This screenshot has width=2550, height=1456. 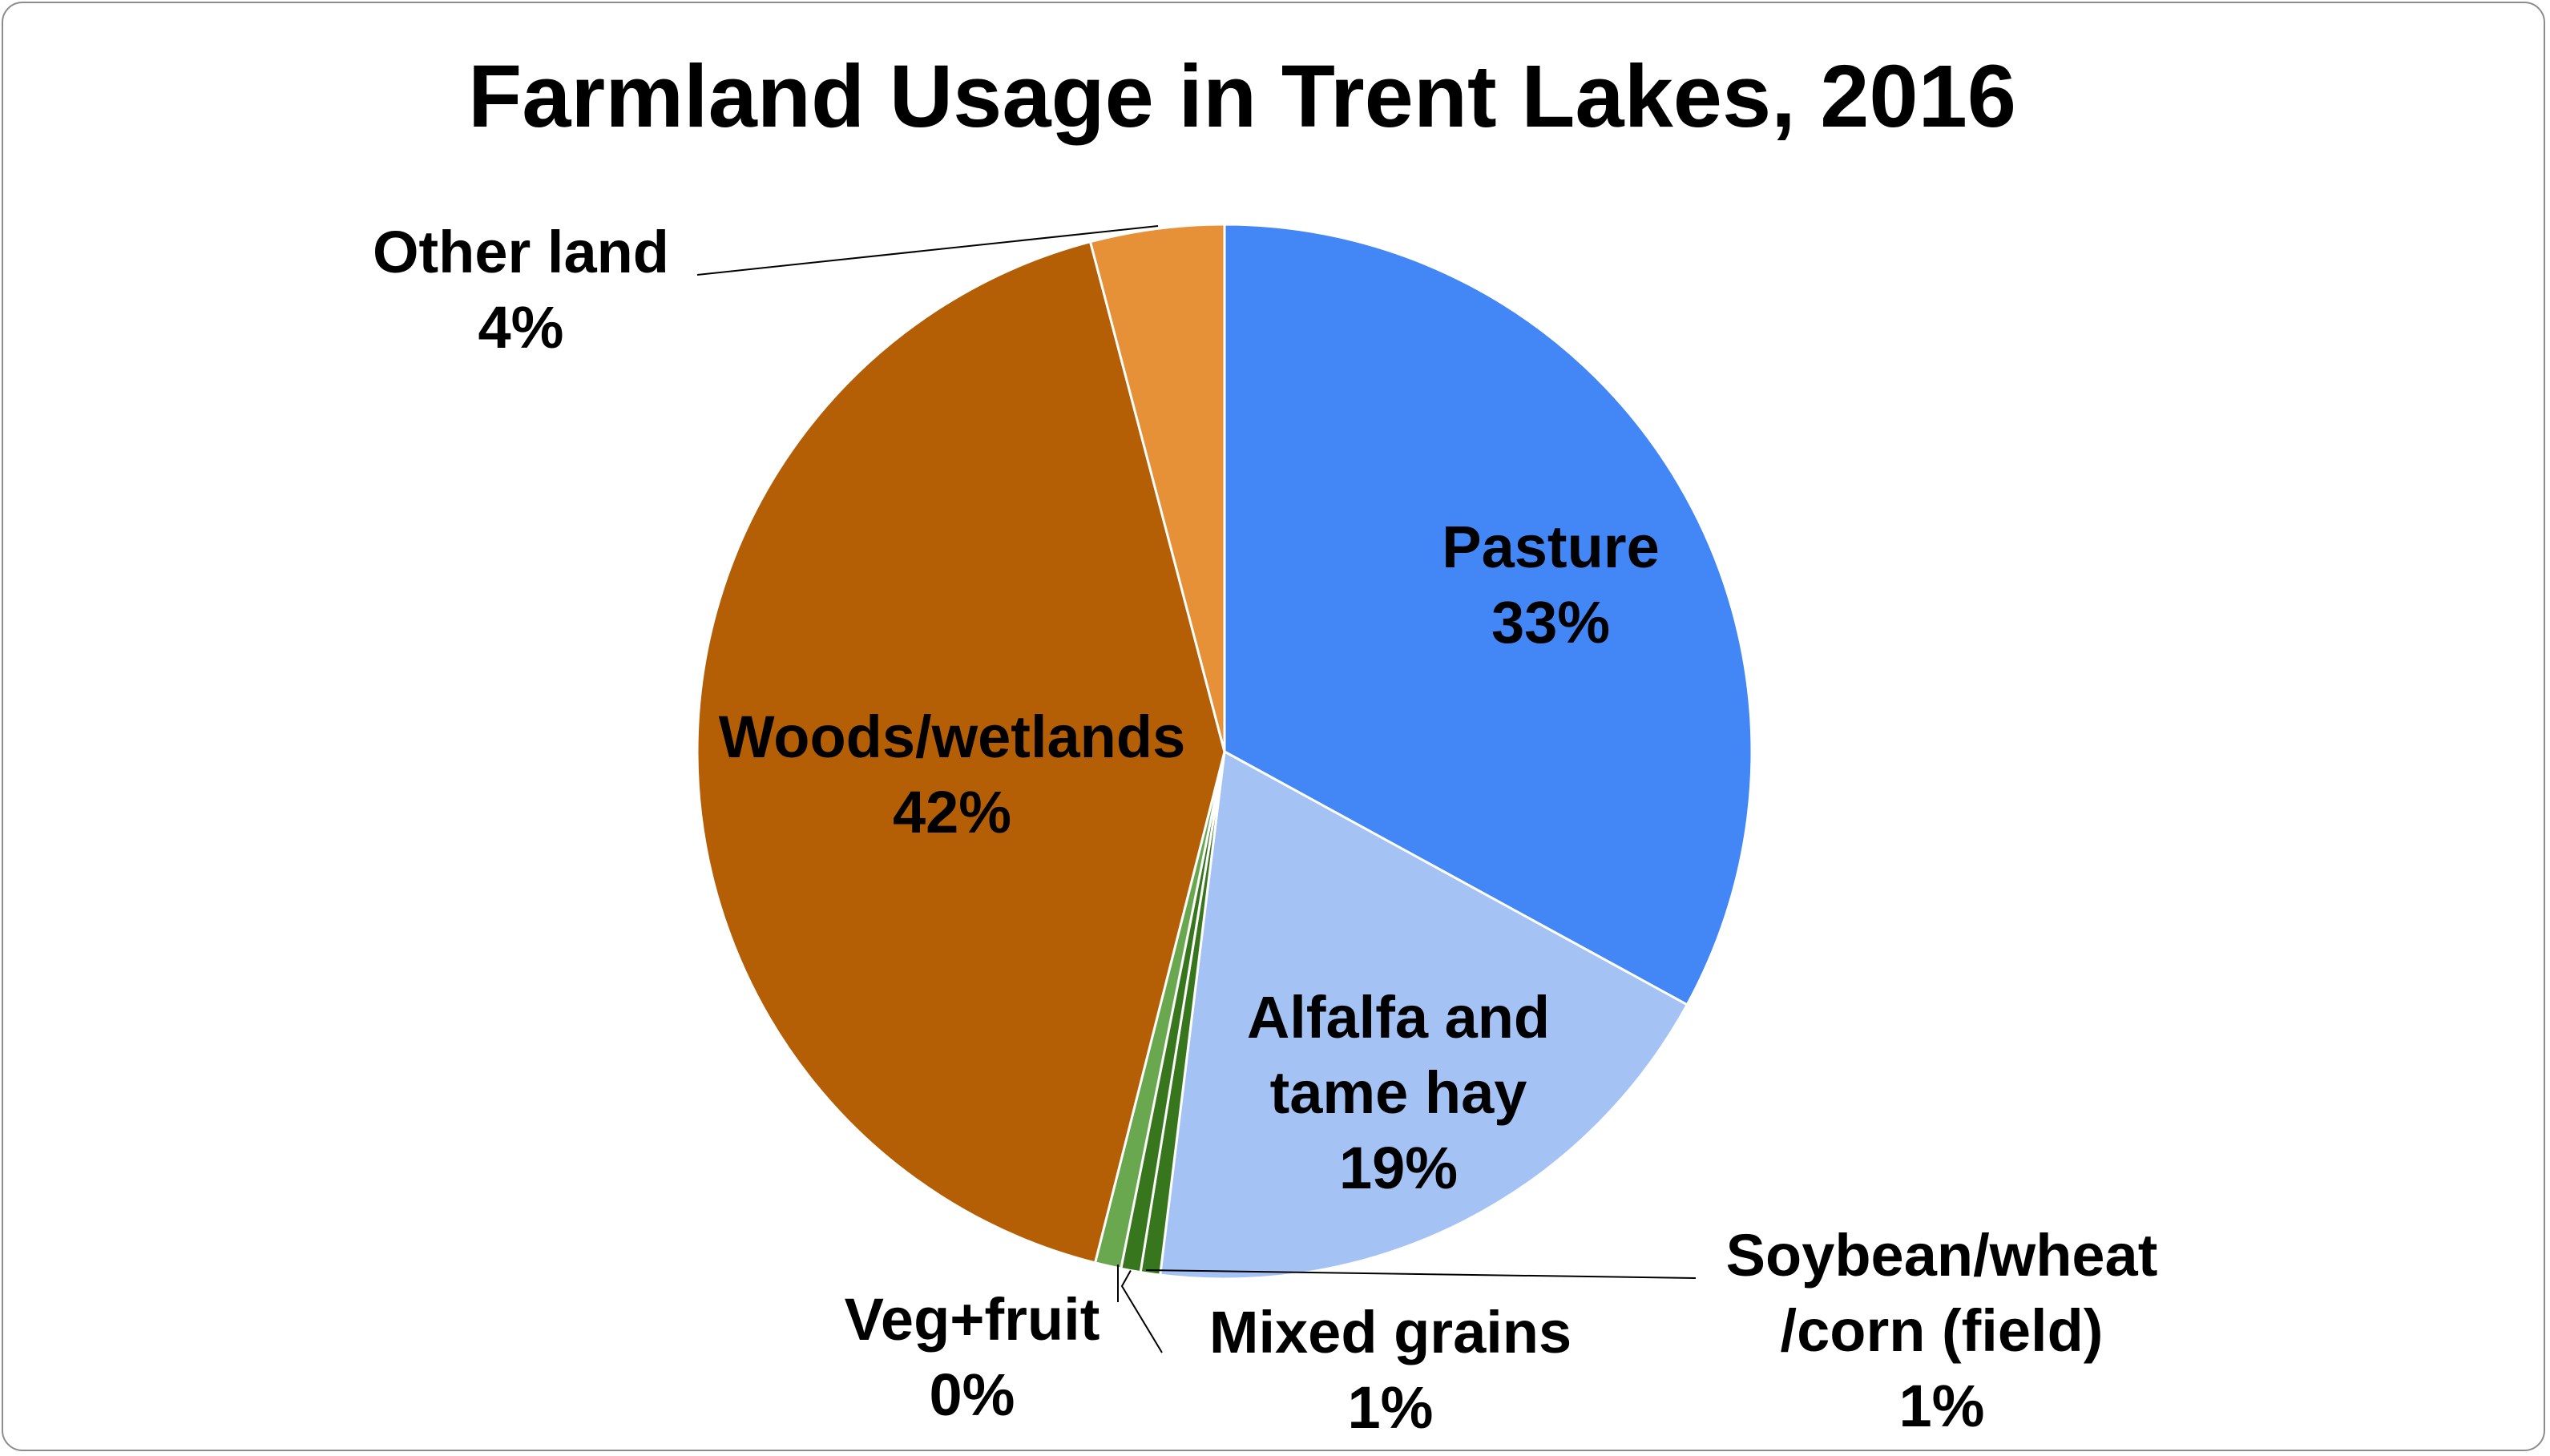 What do you see at coordinates (1550, 622) in the screenshot?
I see `label-line: 33%` at bounding box center [1550, 622].